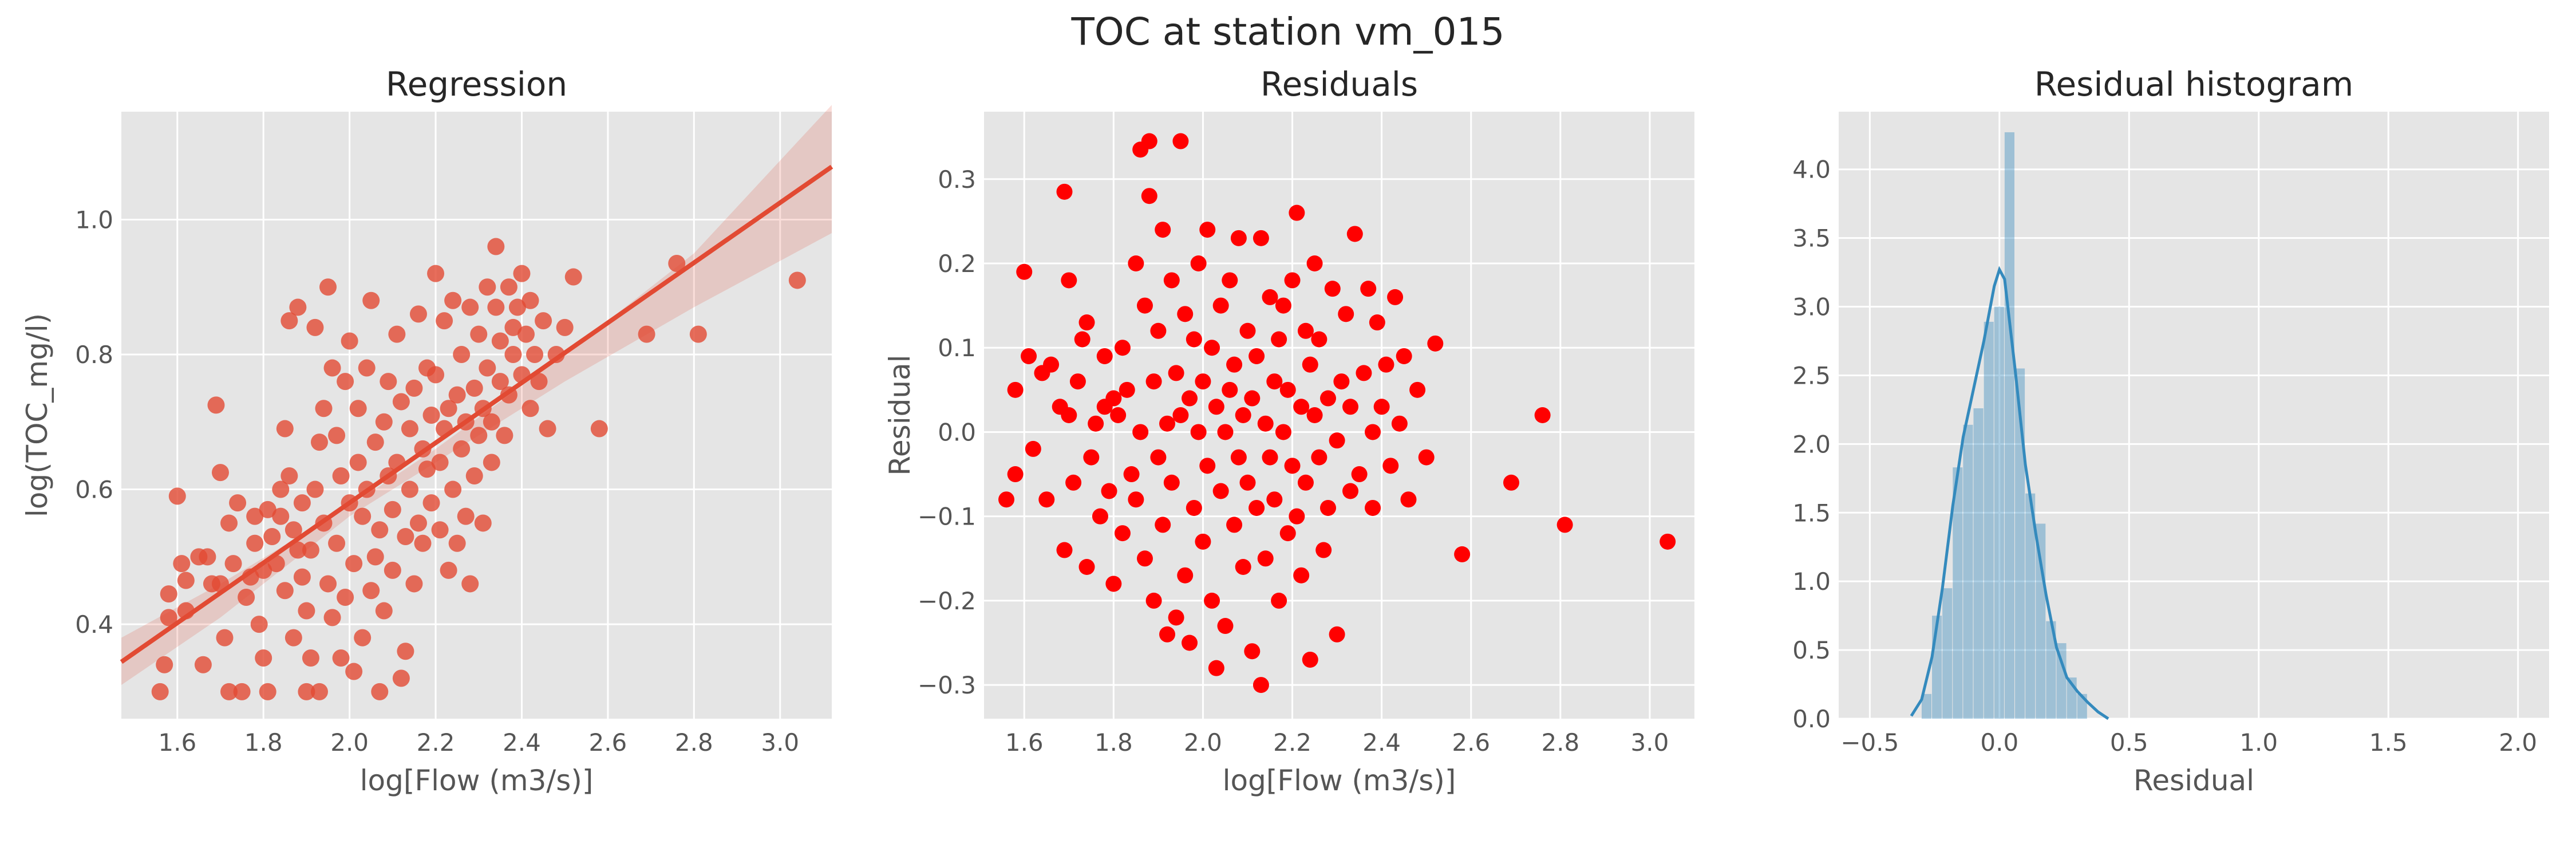  Describe the element at coordinates (2194, 780) in the screenshot. I see `histogram-x-axis-label: Residual` at that location.